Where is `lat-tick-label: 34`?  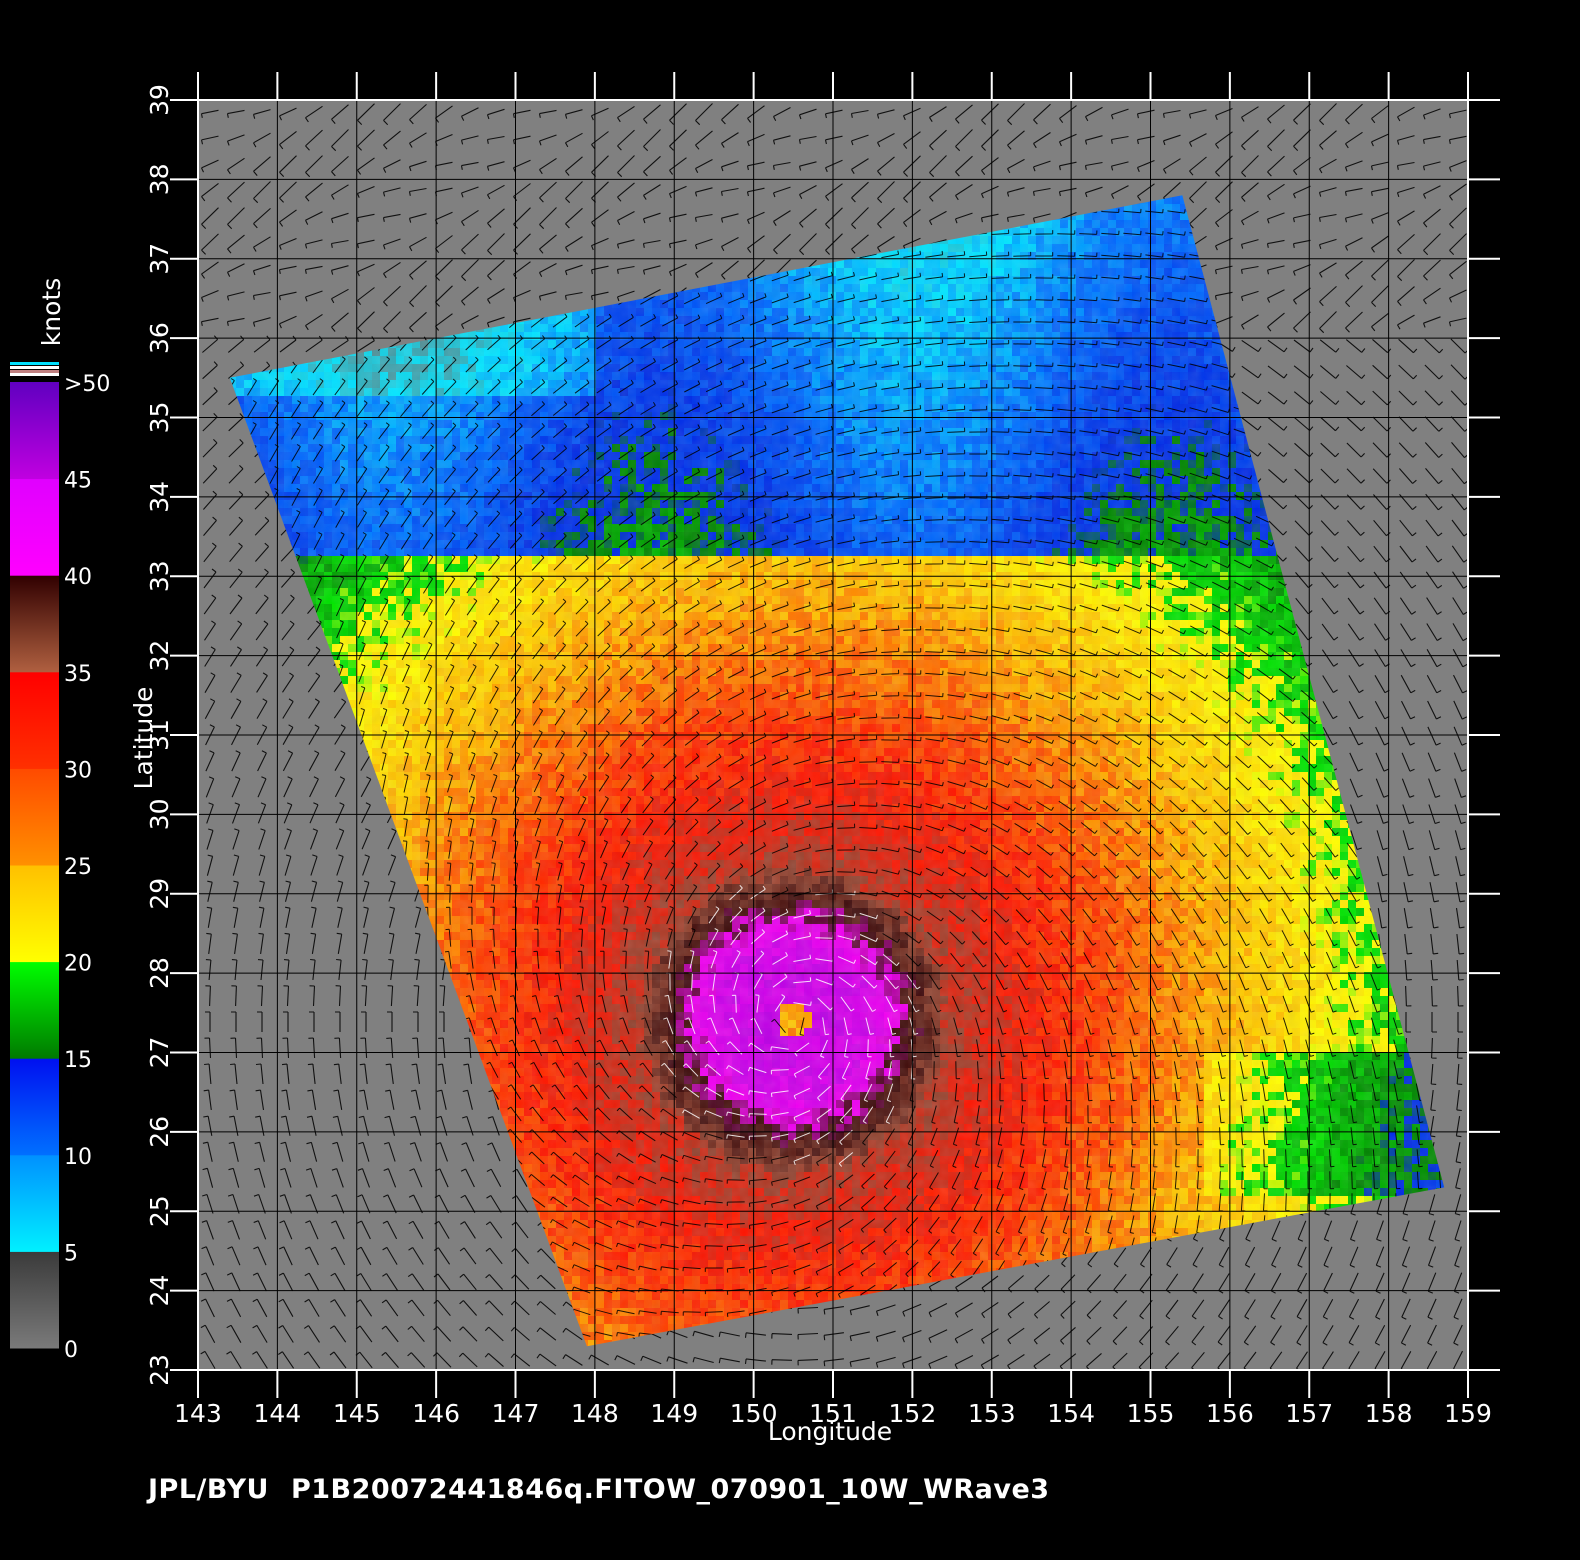
lat-tick-label: 34 is located at coordinates (159, 497).